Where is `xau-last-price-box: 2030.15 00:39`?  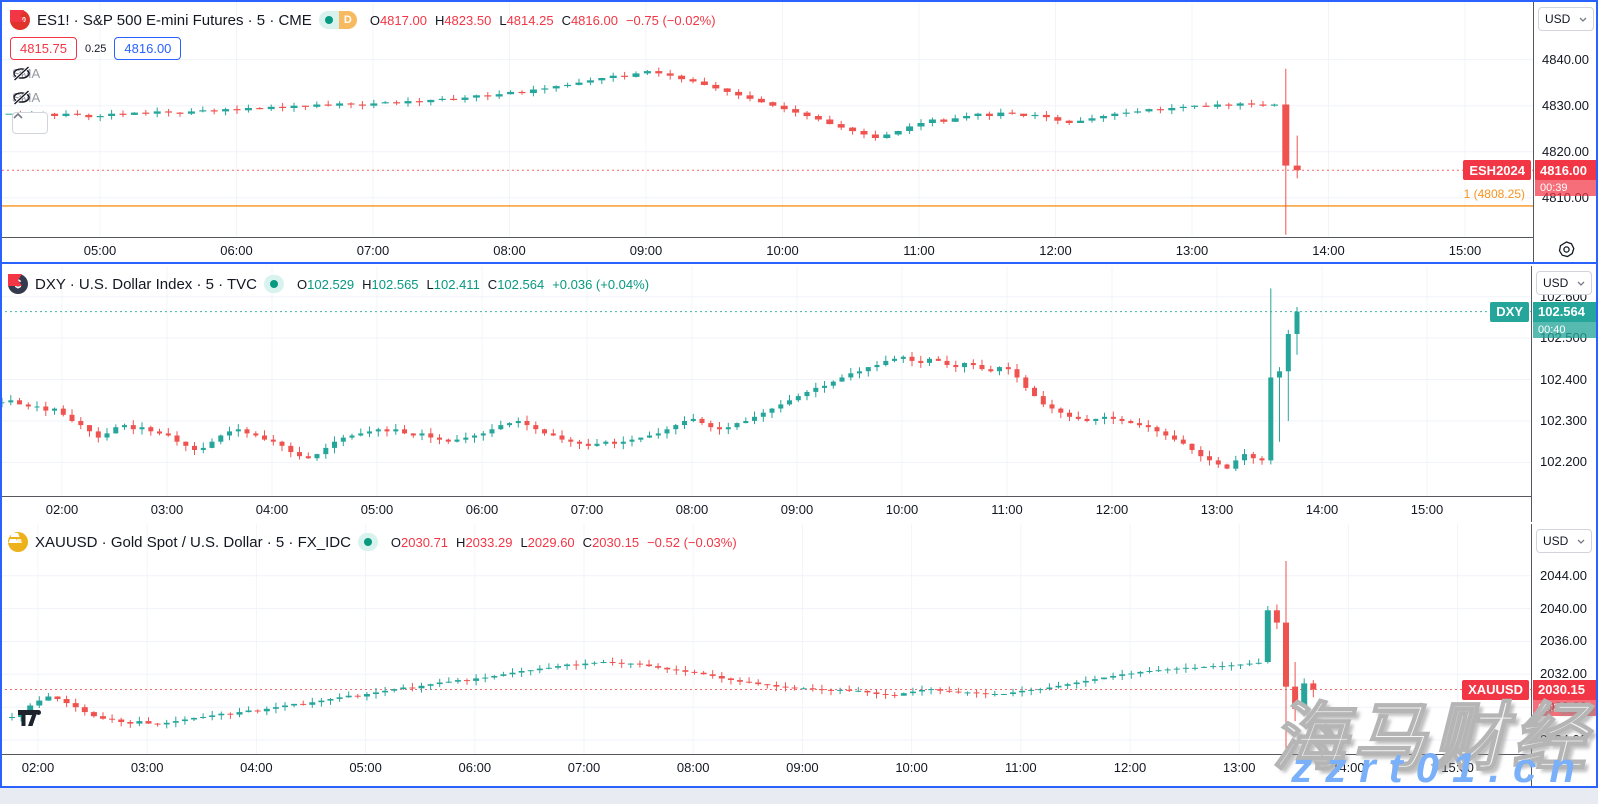
xau-last-price-box: 2030.15 00:39 is located at coordinates (1564, 697).